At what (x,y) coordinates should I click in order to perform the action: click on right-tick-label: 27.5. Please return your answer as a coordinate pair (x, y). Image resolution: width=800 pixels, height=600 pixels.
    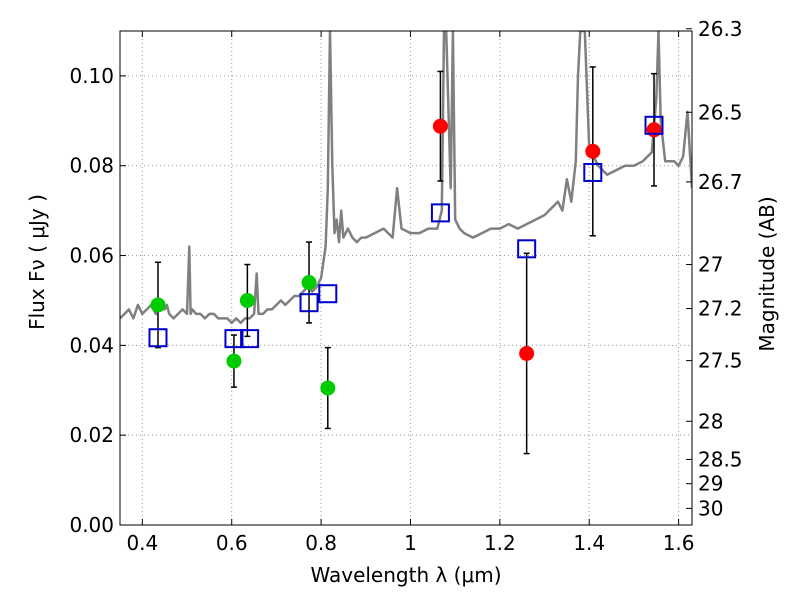
    Looking at the image, I should click on (720, 361).